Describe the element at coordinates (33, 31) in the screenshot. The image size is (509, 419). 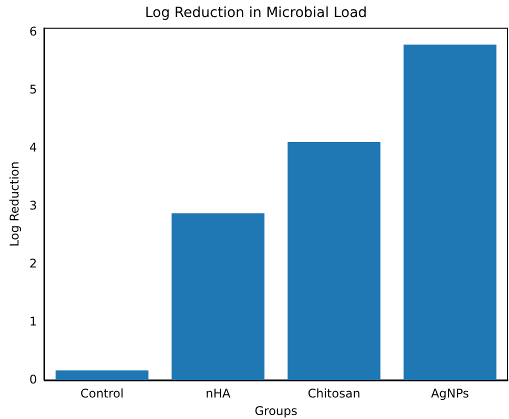
I see `y-tick-label: 6` at that location.